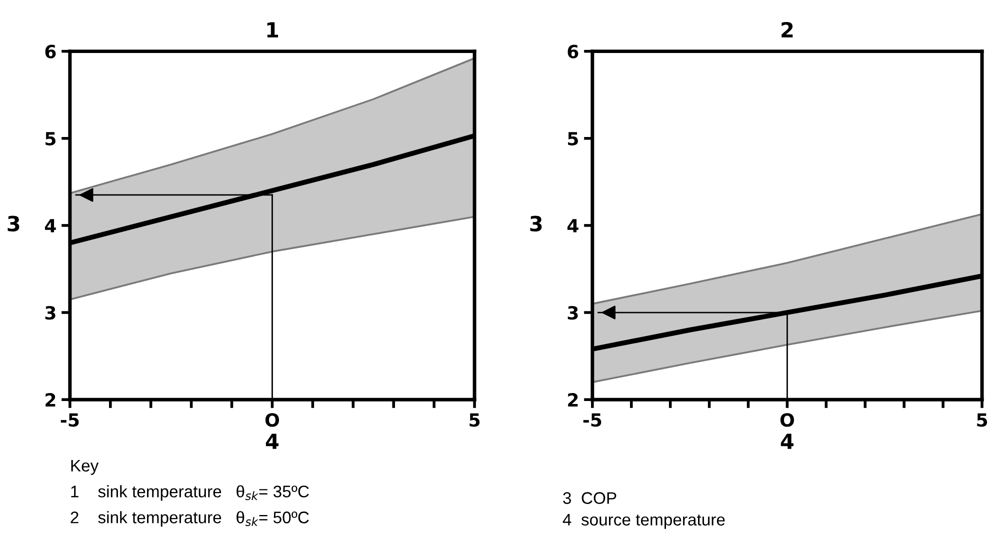 This screenshot has height=540, width=999. What do you see at coordinates (589, 498) in the screenshot?
I see `text: 3 COP` at bounding box center [589, 498].